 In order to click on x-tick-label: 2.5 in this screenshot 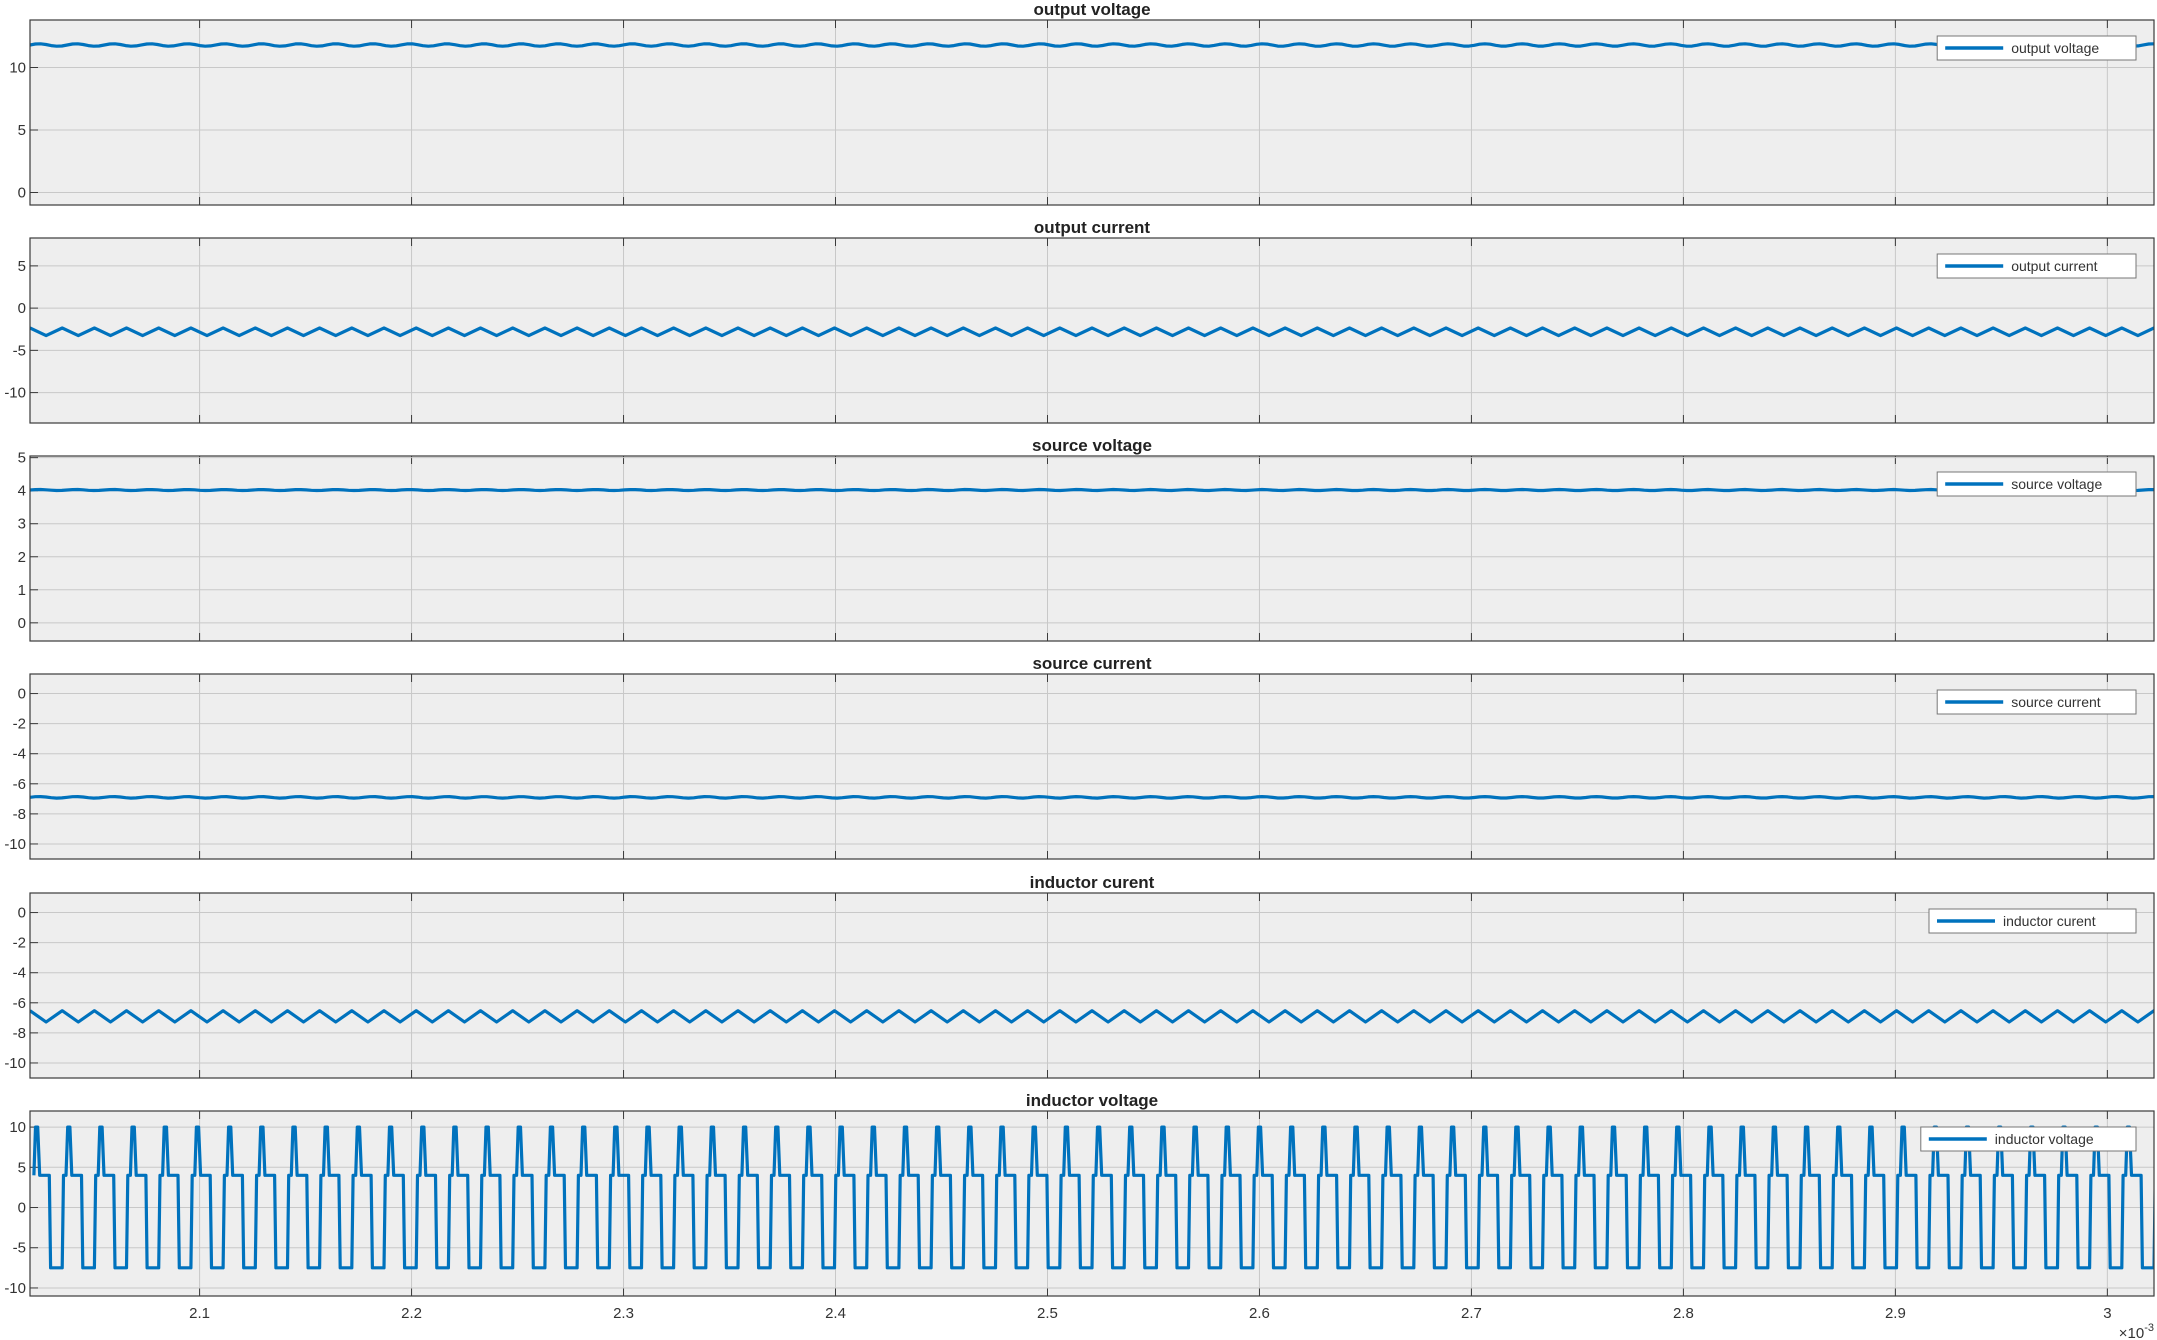, I will do `click(1047, 1313)`.